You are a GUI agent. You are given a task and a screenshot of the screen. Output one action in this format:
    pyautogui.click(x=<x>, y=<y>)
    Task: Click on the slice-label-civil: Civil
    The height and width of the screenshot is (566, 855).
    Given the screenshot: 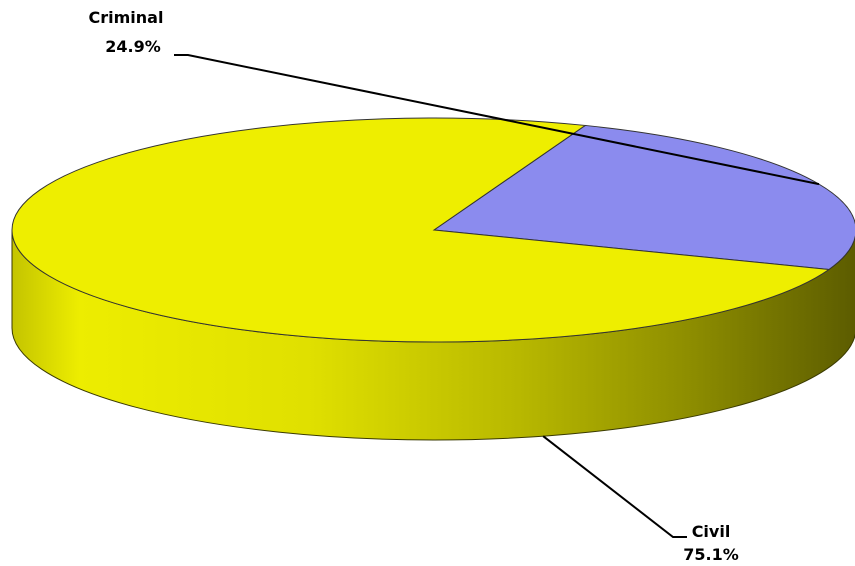 What is the action you would take?
    pyautogui.click(x=711, y=531)
    